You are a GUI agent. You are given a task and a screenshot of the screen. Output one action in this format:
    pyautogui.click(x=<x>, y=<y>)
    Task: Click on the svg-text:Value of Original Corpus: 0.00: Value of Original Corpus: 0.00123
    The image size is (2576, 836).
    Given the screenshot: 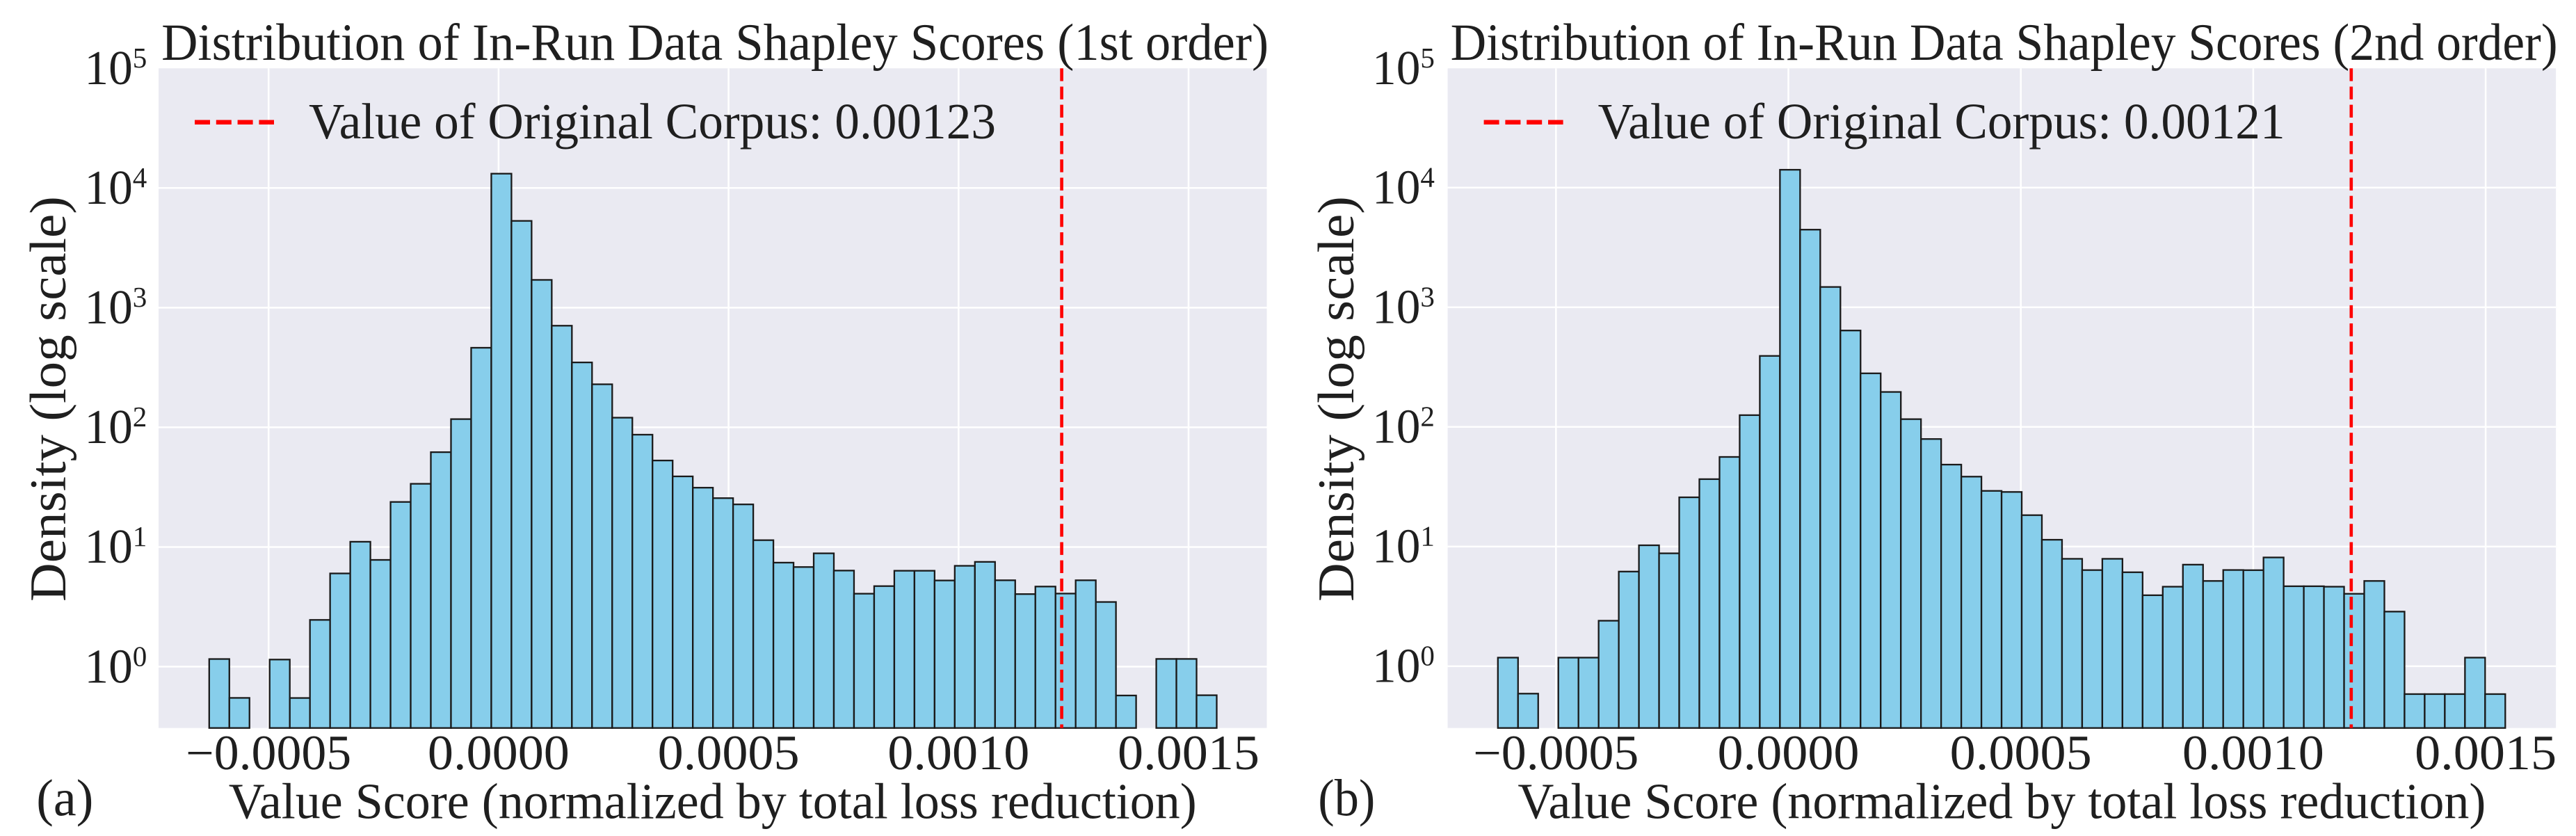 What is the action you would take?
    pyautogui.click(x=652, y=122)
    